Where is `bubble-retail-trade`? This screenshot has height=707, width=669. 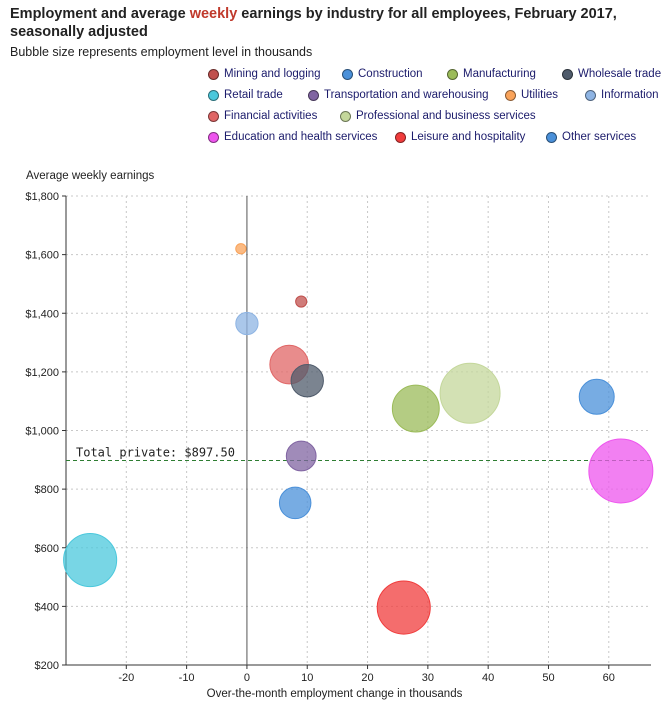 bubble-retail-trade is located at coordinates (90, 560).